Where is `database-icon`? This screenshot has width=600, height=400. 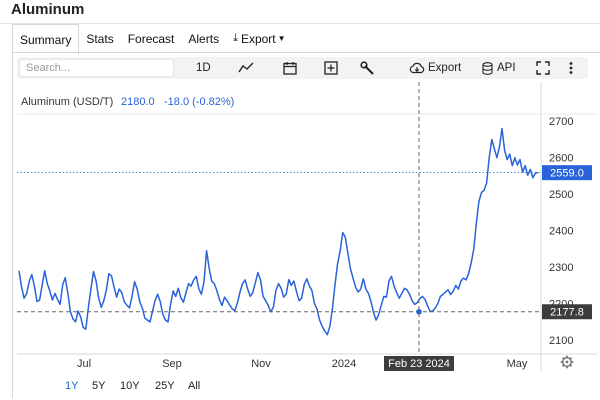 database-icon is located at coordinates (487, 68).